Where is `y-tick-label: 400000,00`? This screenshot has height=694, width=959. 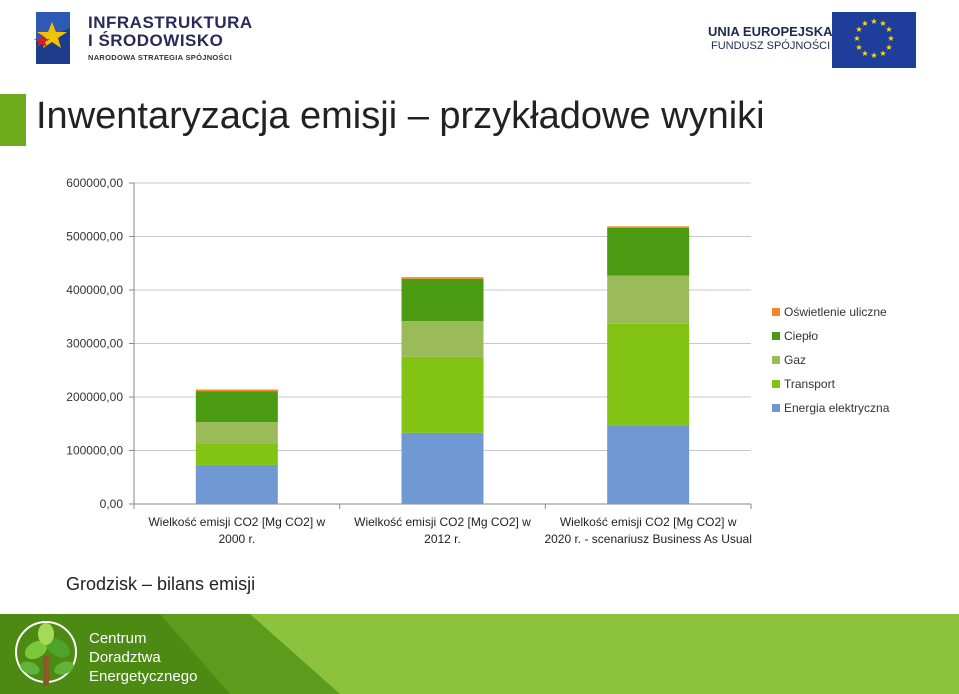
y-tick-label: 400000,00 is located at coordinates (94, 290).